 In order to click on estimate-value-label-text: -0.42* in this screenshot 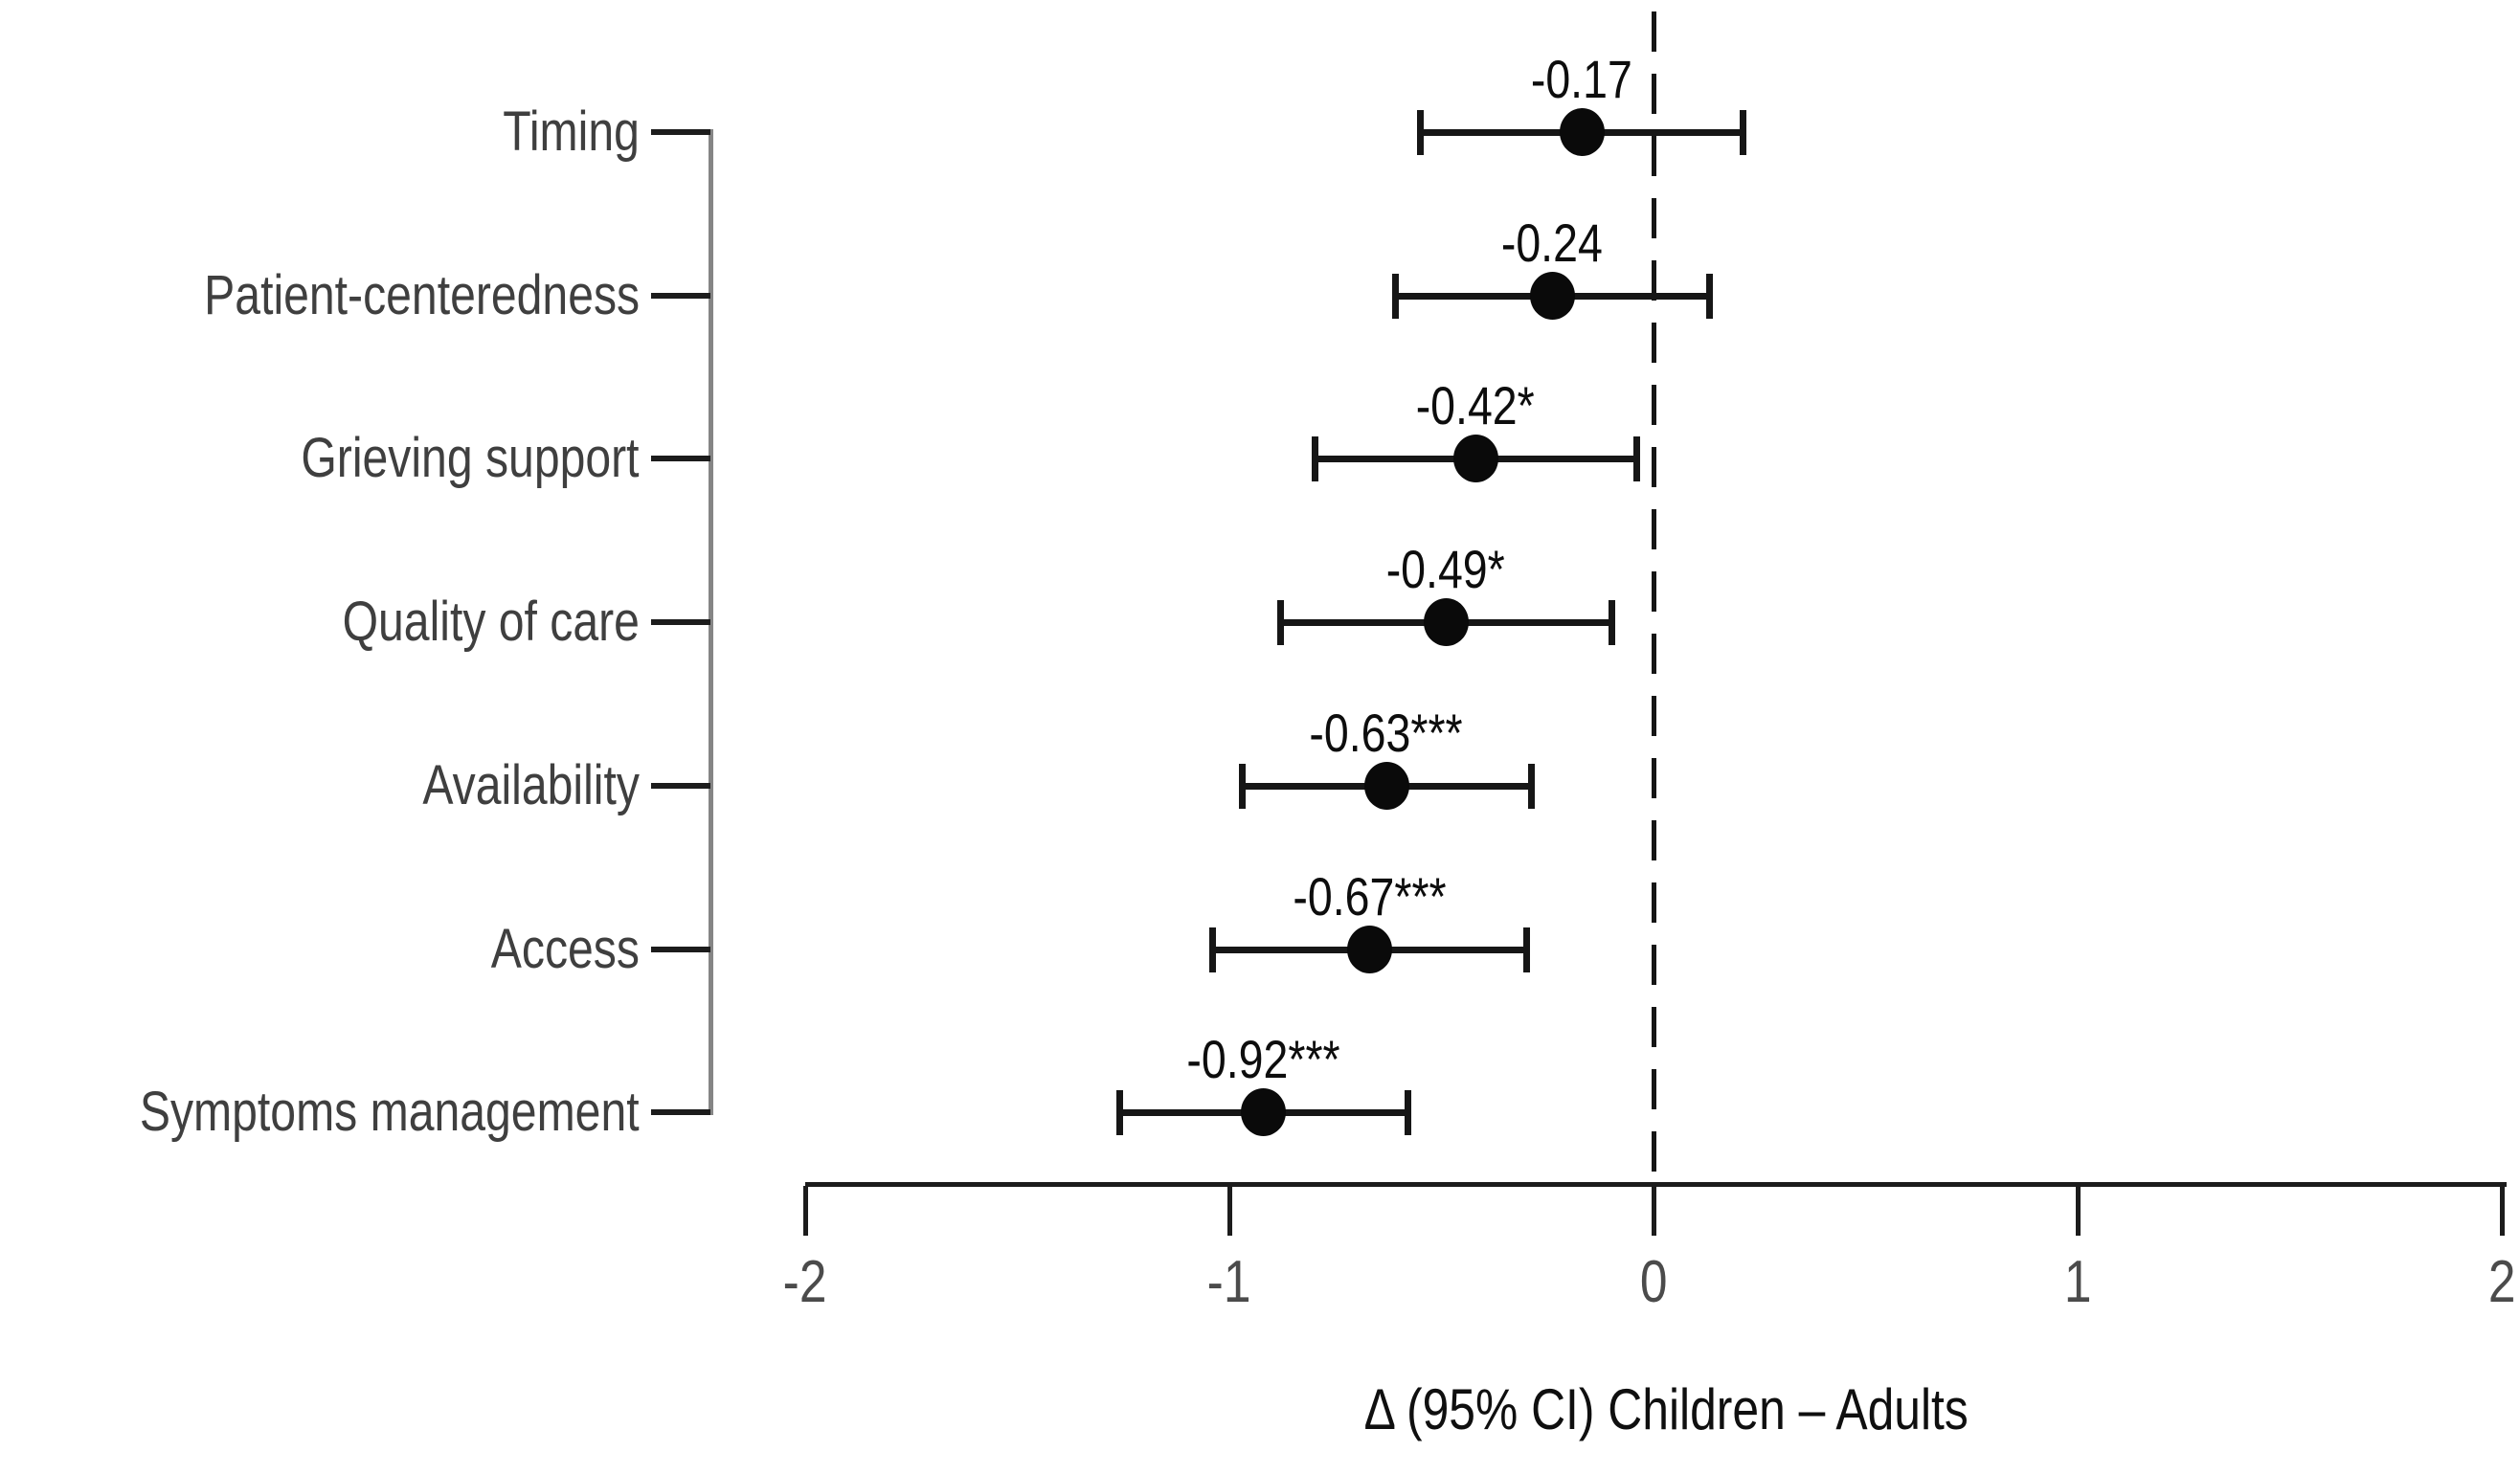, I will do `click(1475, 405)`.